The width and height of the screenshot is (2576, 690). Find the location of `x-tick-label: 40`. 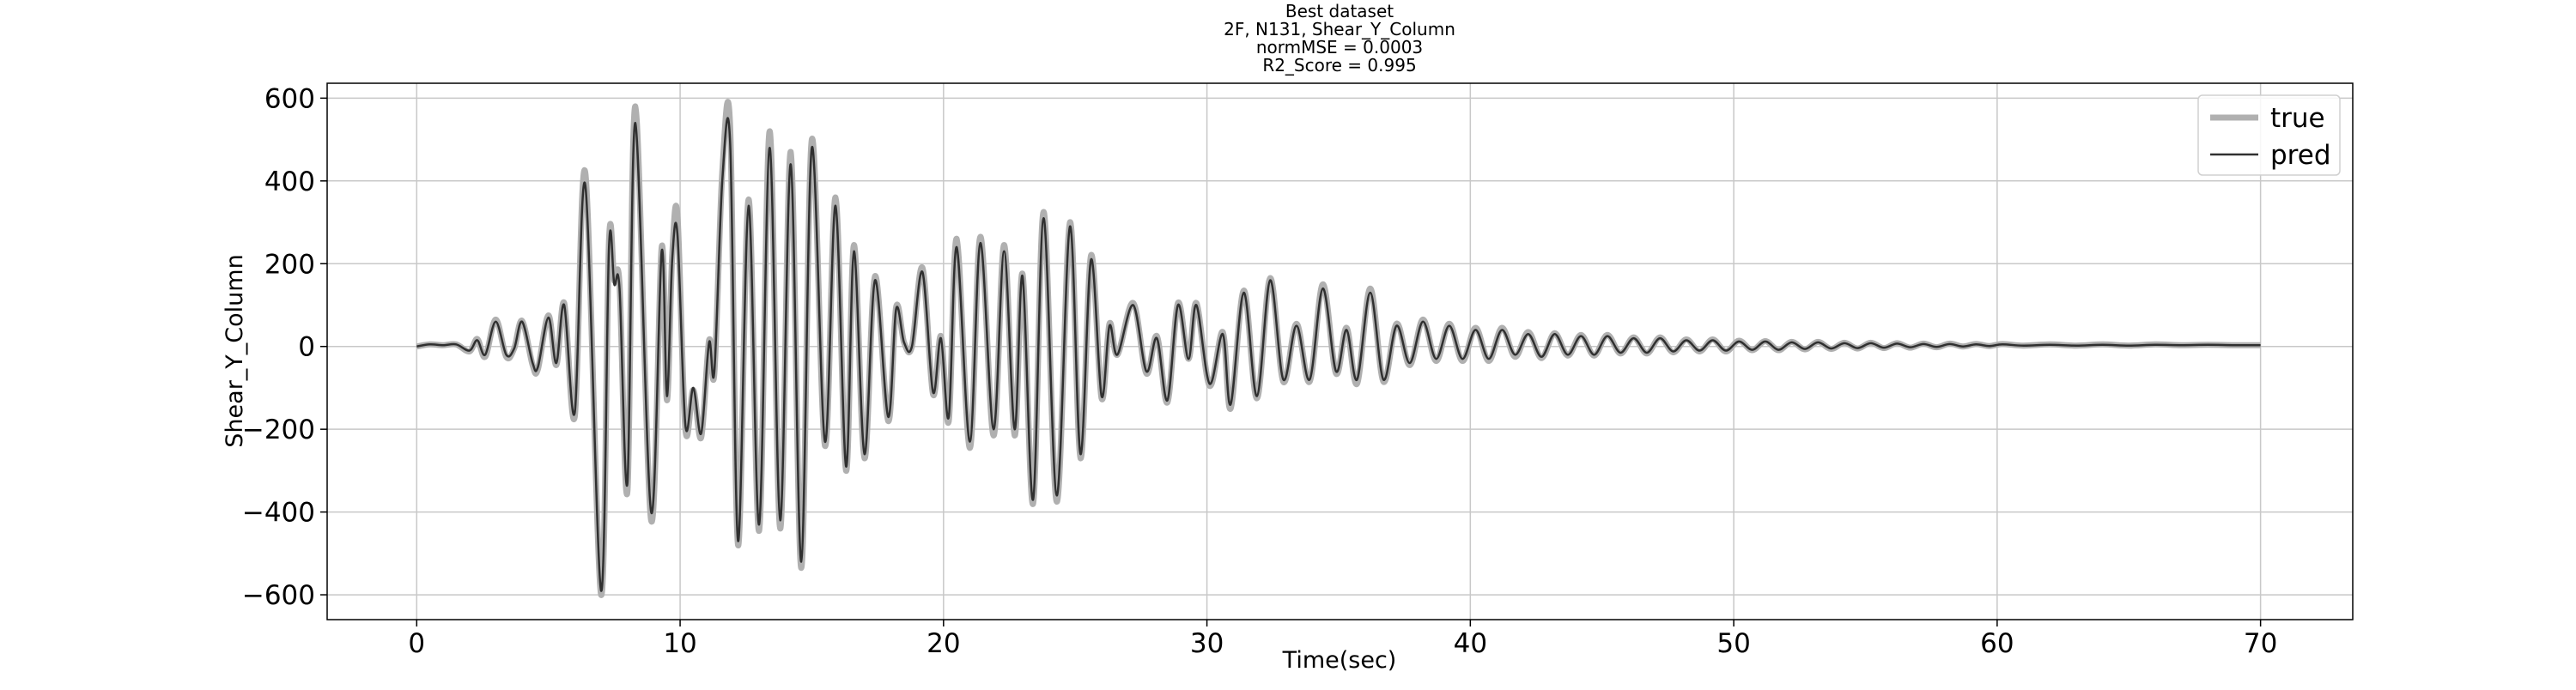

x-tick-label: 40 is located at coordinates (1470, 643).